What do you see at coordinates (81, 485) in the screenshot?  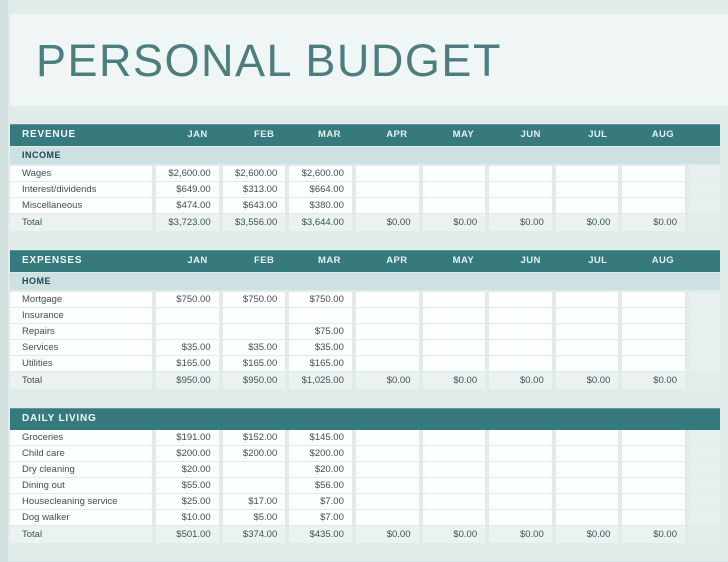 I see `row-label-cell: Dining out` at bounding box center [81, 485].